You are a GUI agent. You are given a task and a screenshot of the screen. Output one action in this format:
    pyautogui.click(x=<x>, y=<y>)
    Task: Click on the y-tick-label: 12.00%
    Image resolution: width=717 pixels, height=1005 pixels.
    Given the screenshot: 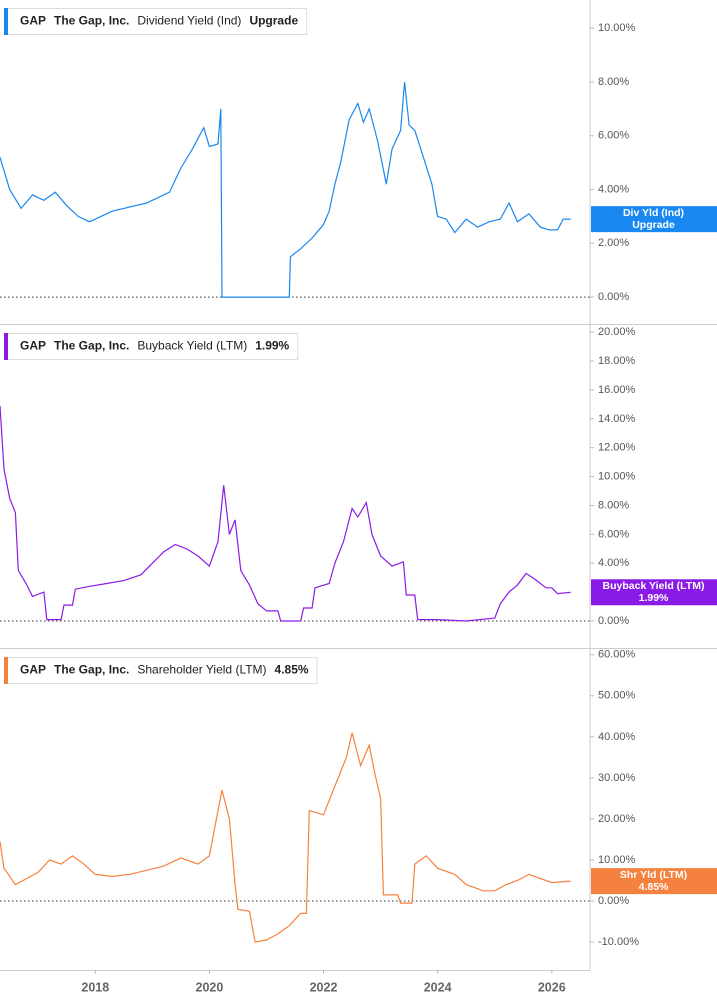 What is the action you would take?
    pyautogui.click(x=617, y=448)
    